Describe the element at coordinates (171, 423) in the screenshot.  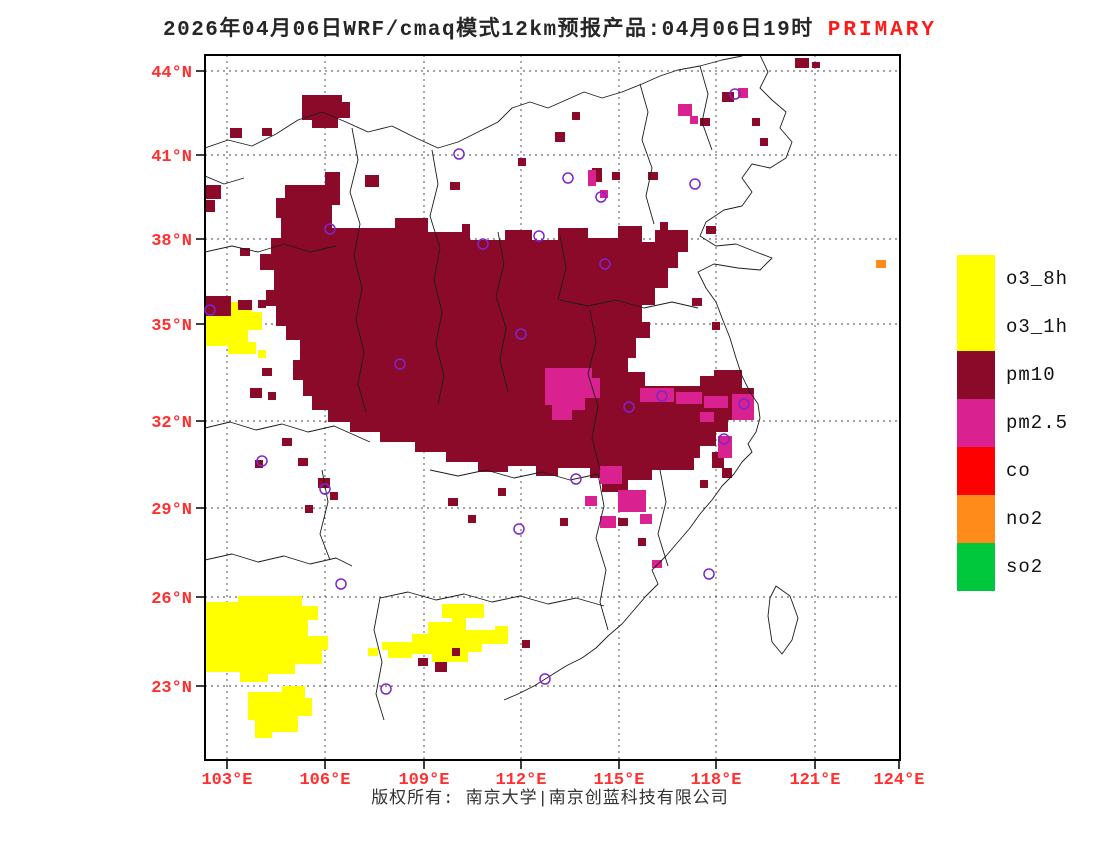
I see `lat-label: 32°N` at that location.